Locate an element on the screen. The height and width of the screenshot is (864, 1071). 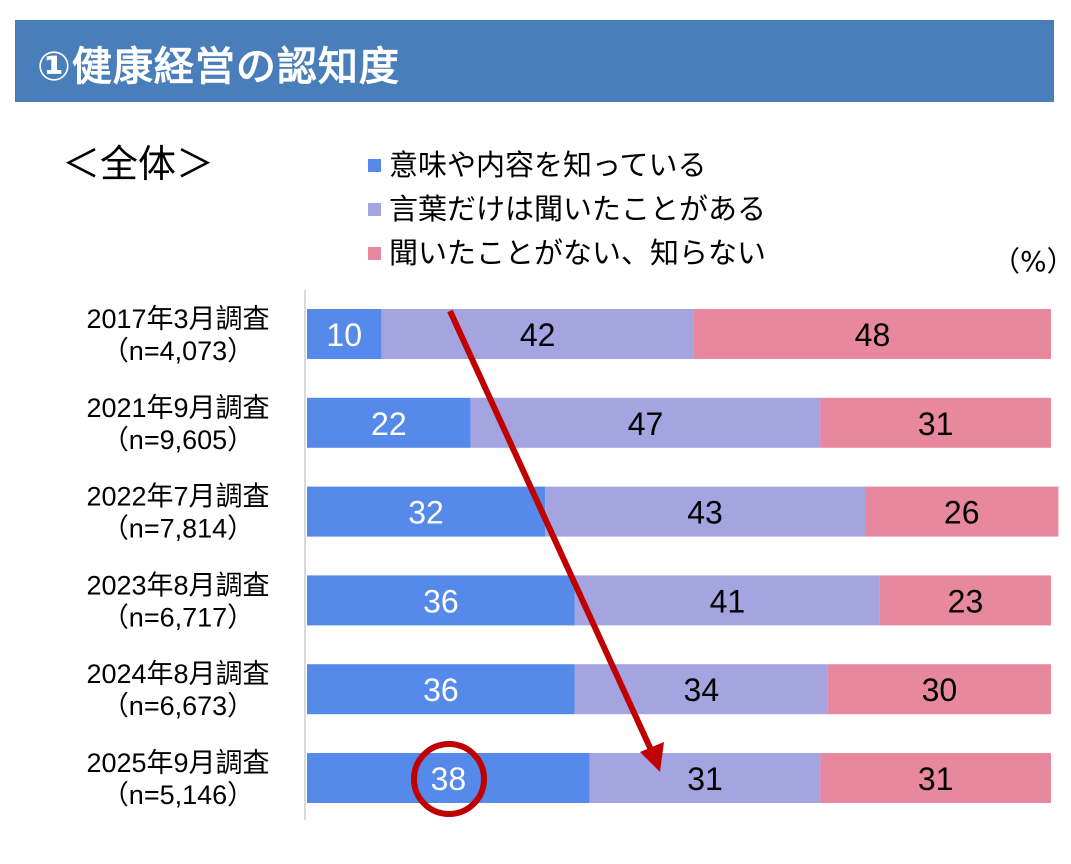
data-label: 43 is located at coordinates (705, 513).